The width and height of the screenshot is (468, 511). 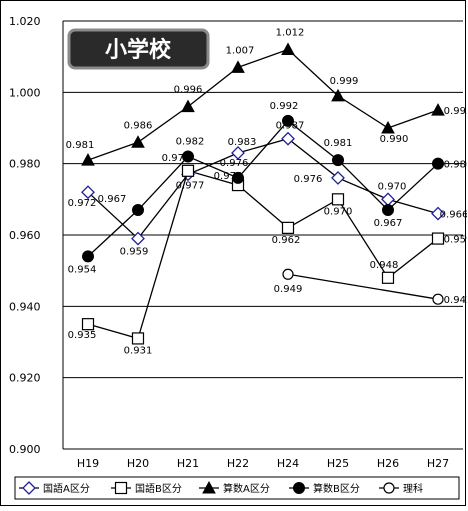 What do you see at coordinates (158, 488) in the screenshot?
I see `legend-label: 国語B区分` at bounding box center [158, 488].